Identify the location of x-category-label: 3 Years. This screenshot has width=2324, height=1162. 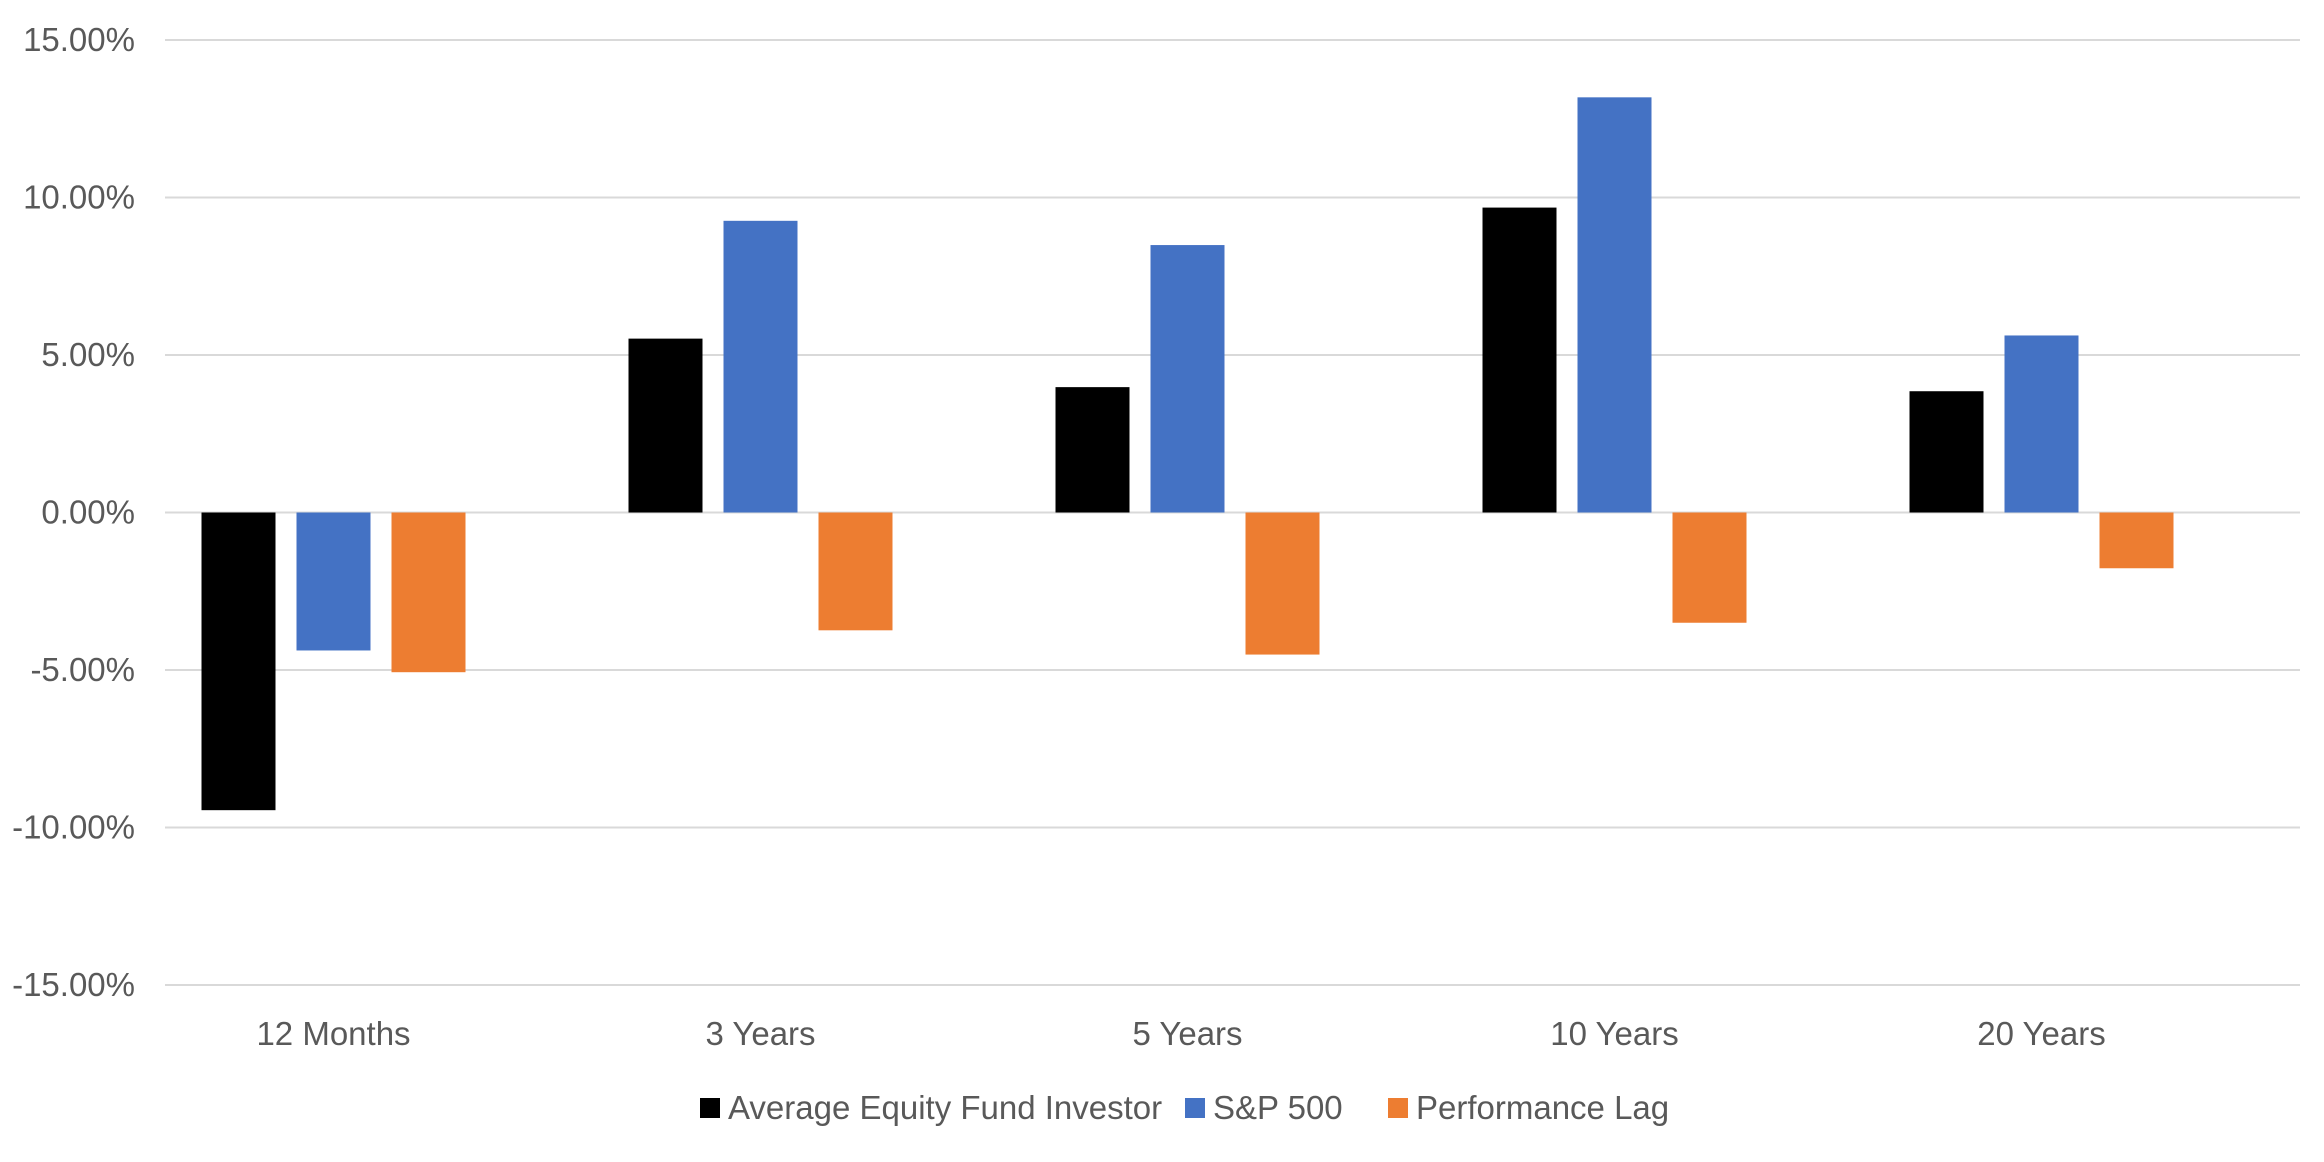
(760, 1033).